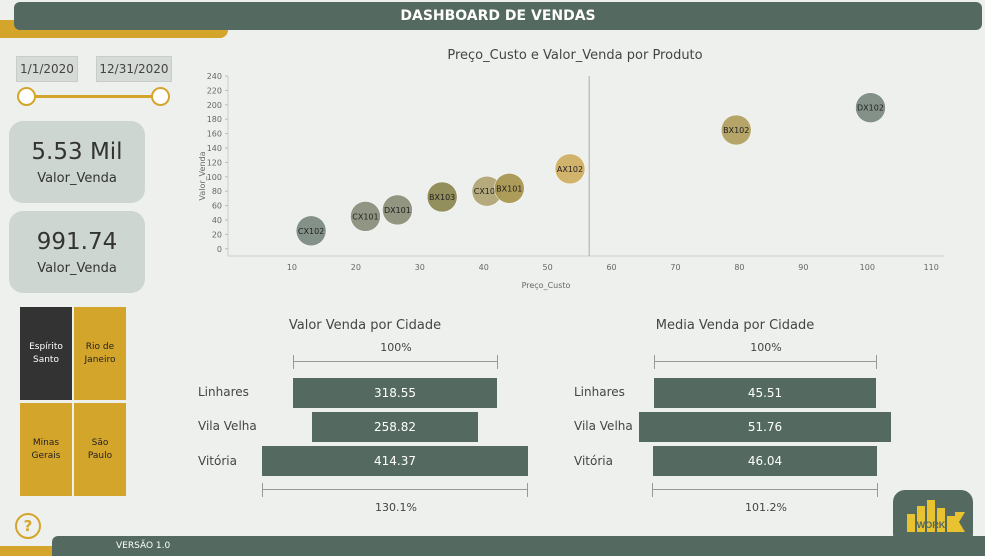 This screenshot has height=556, width=985. Describe the element at coordinates (765, 362) in the screenshot. I see `funnel2-top-bracket` at that location.